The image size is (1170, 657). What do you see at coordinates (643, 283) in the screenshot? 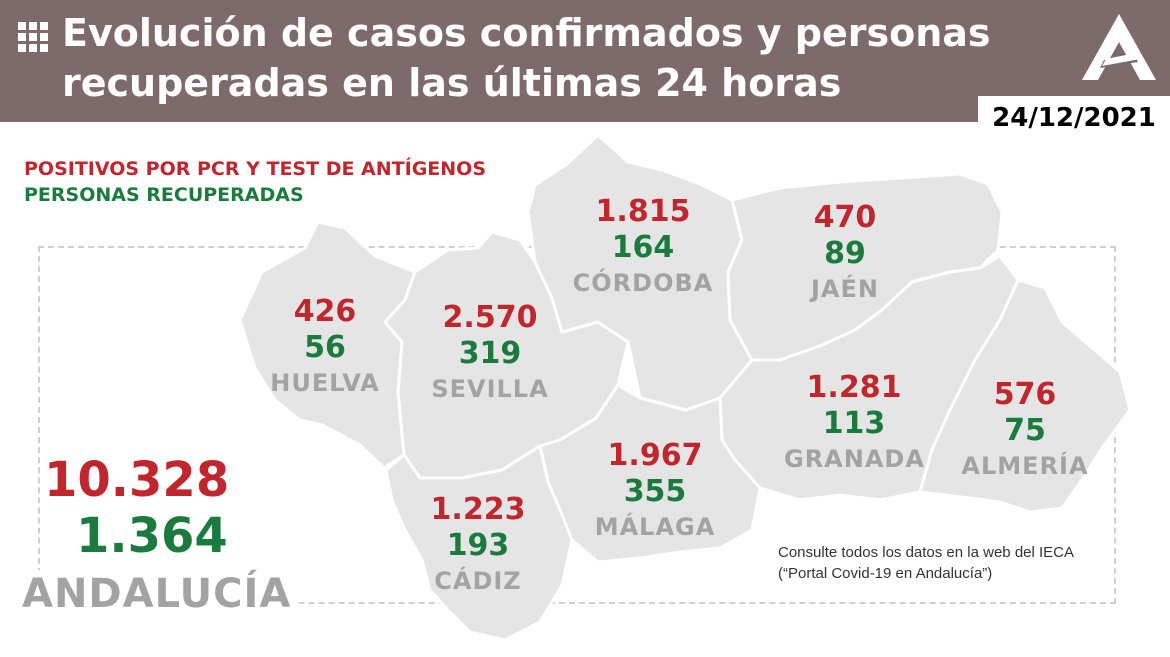
I see `cordoba-label: CÓRDOBA` at bounding box center [643, 283].